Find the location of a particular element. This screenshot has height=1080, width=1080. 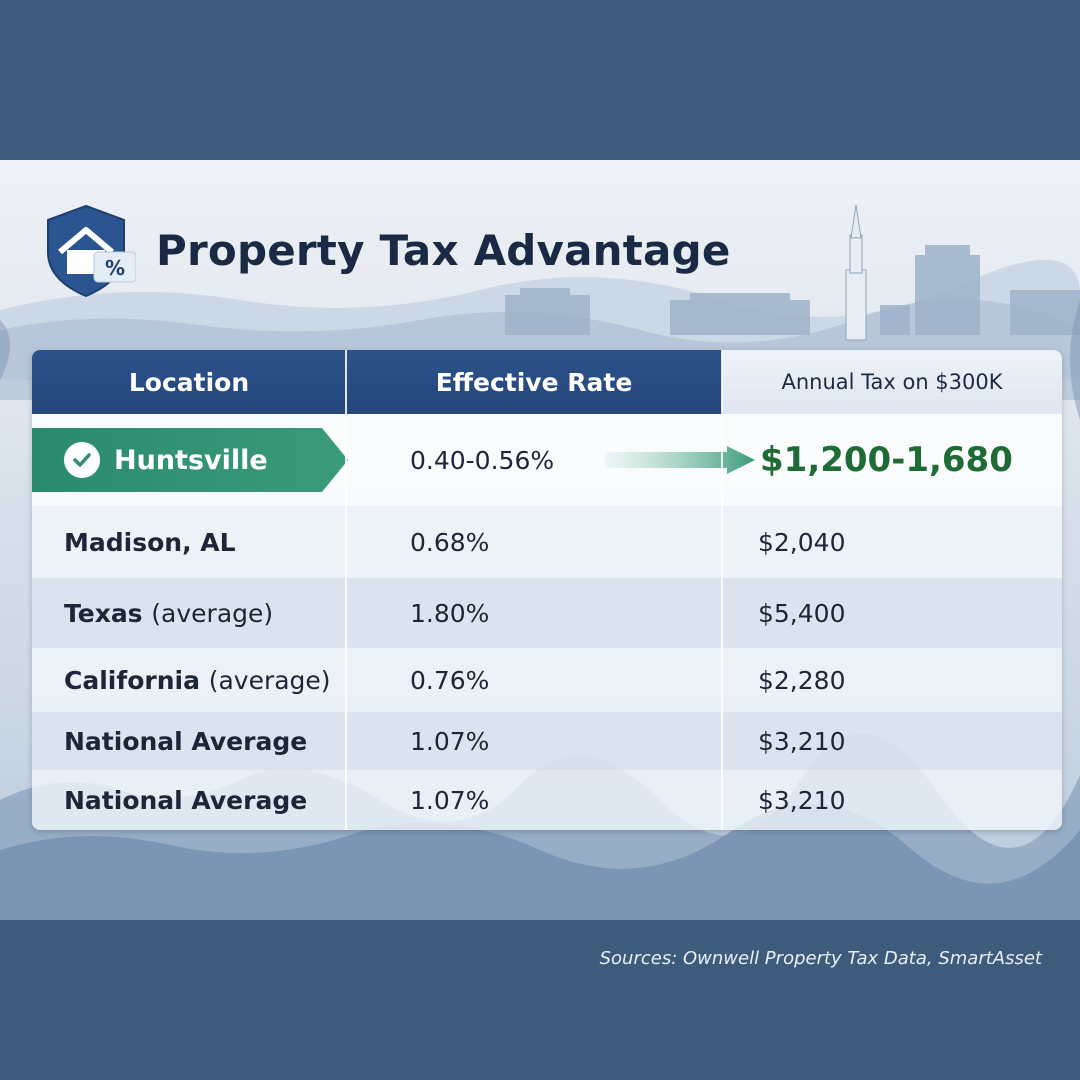

highlight-location: Huntsville is located at coordinates (191, 460).